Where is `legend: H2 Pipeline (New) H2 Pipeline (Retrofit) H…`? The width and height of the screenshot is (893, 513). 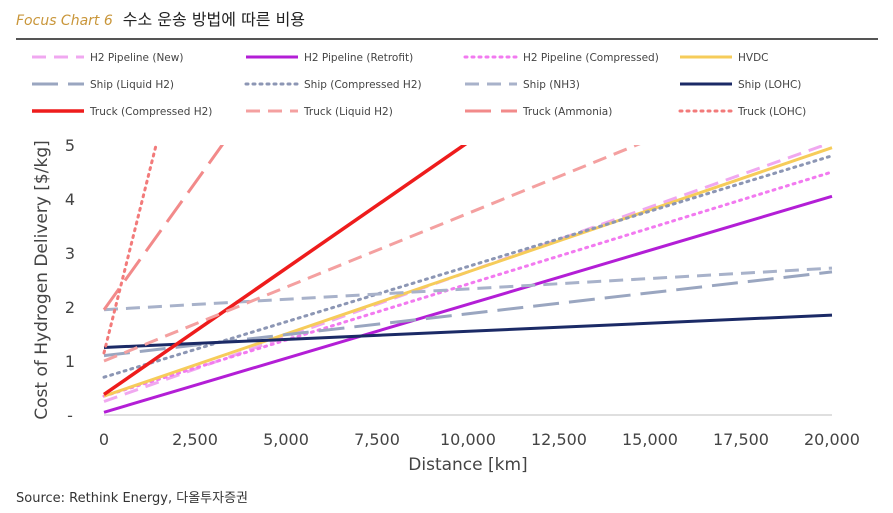
legend: H2 Pipeline (New) H2 Pipeline (Retrofit) H… is located at coordinates (419, 85).